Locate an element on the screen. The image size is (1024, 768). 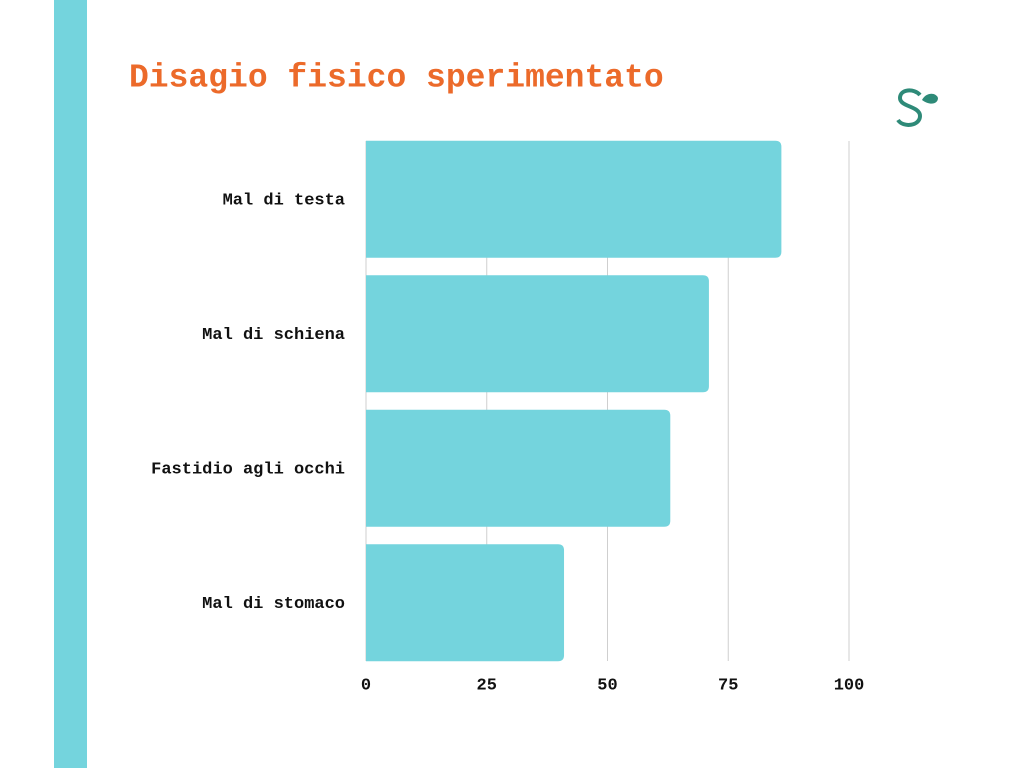
logo-s is located at coordinates (909, 107).